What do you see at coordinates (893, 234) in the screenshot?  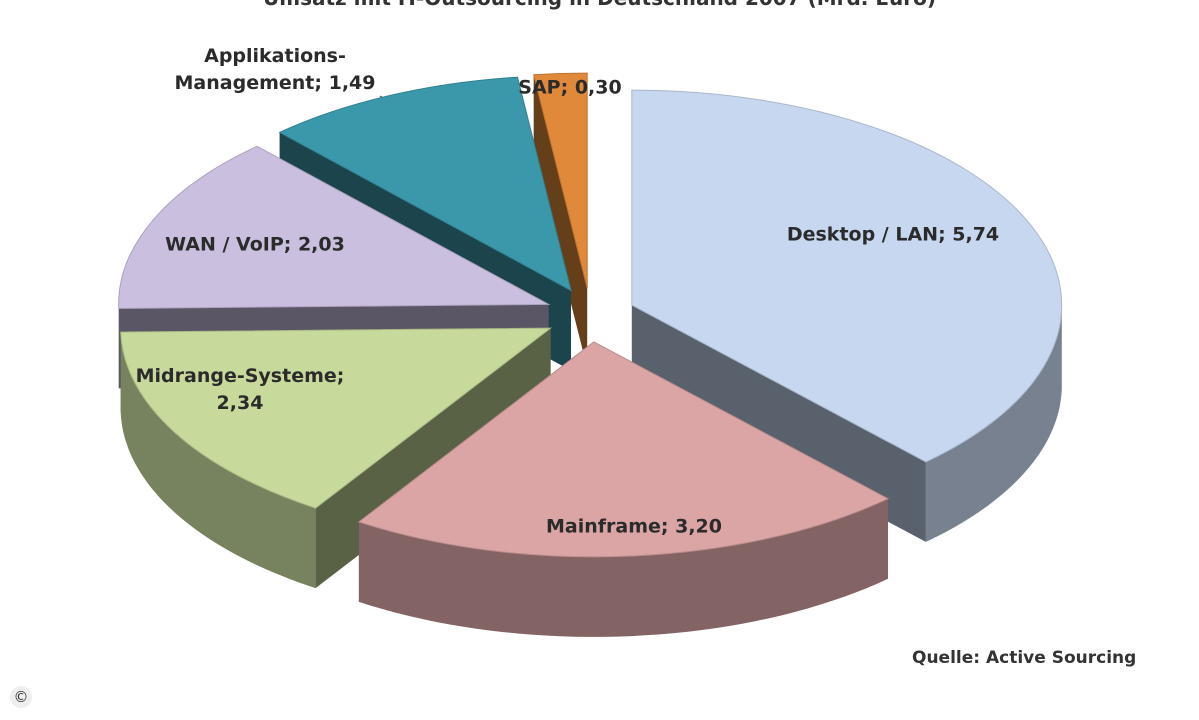 I see `data-label: Desktop / LAN; 5,74` at bounding box center [893, 234].